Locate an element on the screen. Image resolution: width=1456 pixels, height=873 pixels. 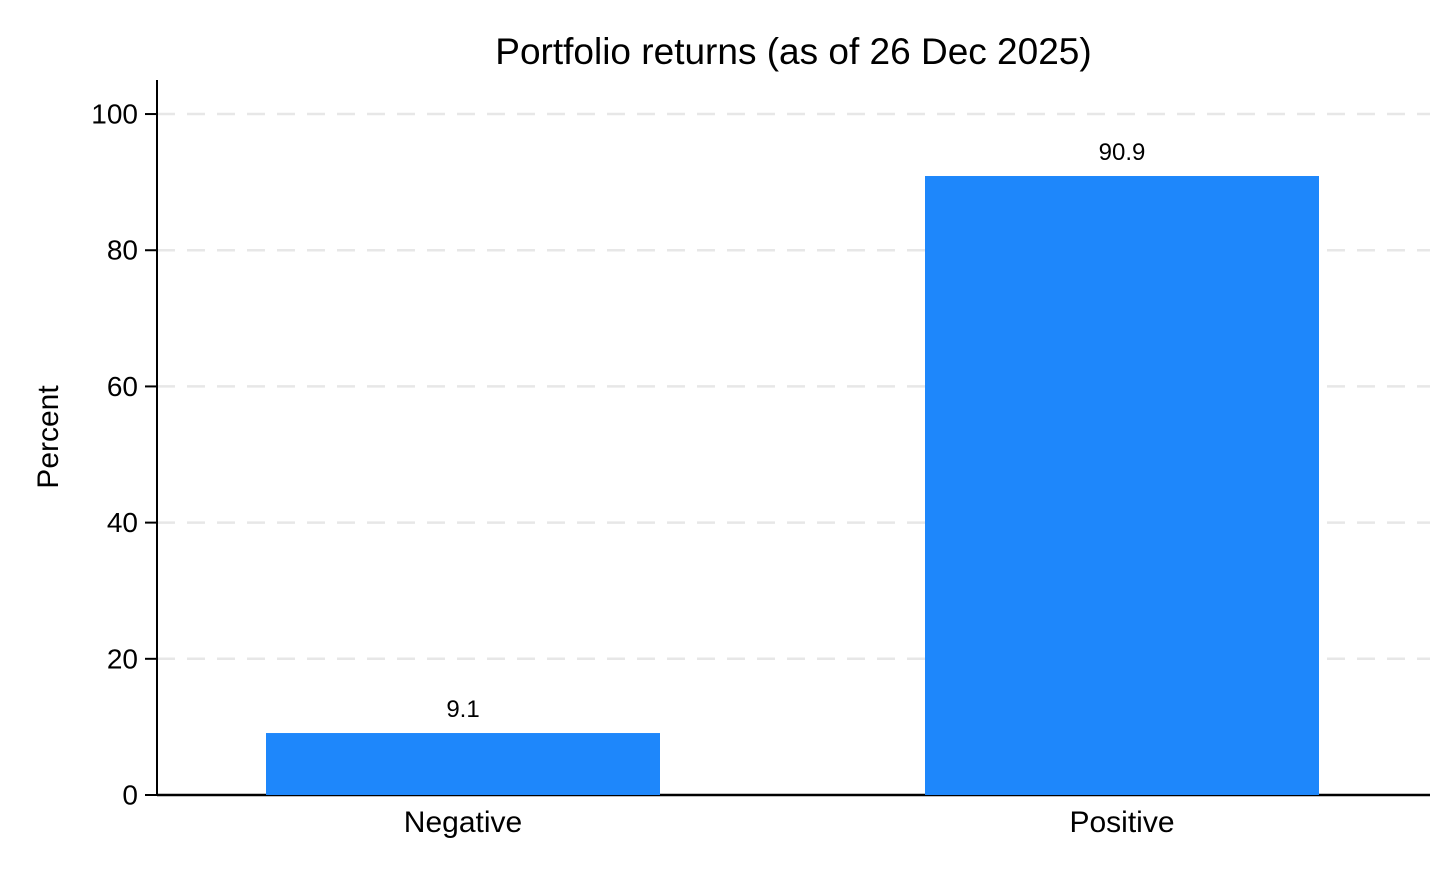
bar-value-label-positive: 90.9 is located at coordinates (1122, 152).